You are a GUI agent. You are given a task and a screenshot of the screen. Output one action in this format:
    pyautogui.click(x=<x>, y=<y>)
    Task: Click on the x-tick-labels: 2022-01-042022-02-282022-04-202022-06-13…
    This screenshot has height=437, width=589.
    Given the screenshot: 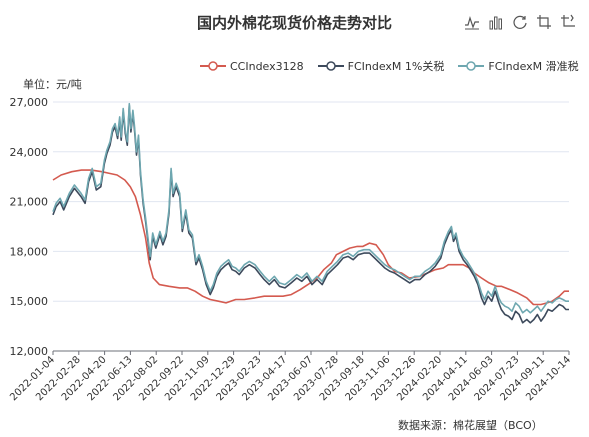 What is the action you would take?
    pyautogui.click(x=290, y=377)
    